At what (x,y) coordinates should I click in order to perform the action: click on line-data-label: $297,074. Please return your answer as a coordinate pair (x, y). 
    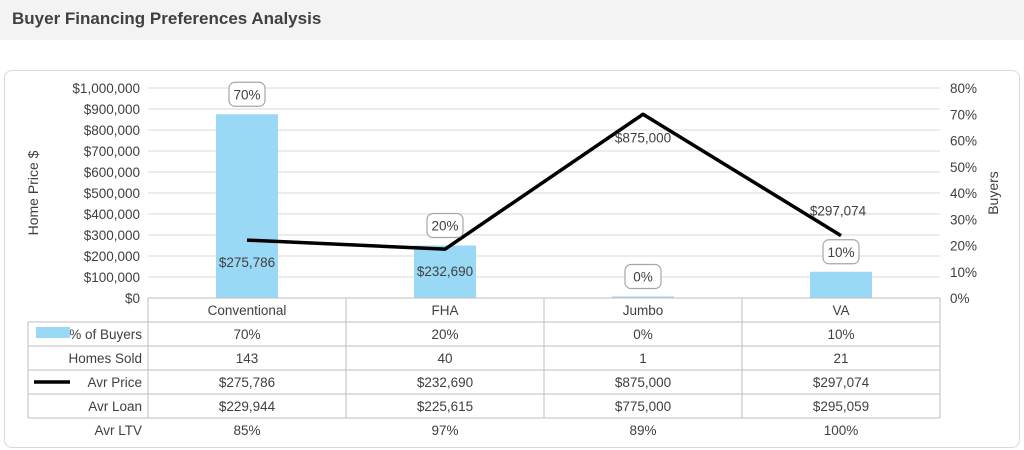
    Looking at the image, I should click on (838, 211).